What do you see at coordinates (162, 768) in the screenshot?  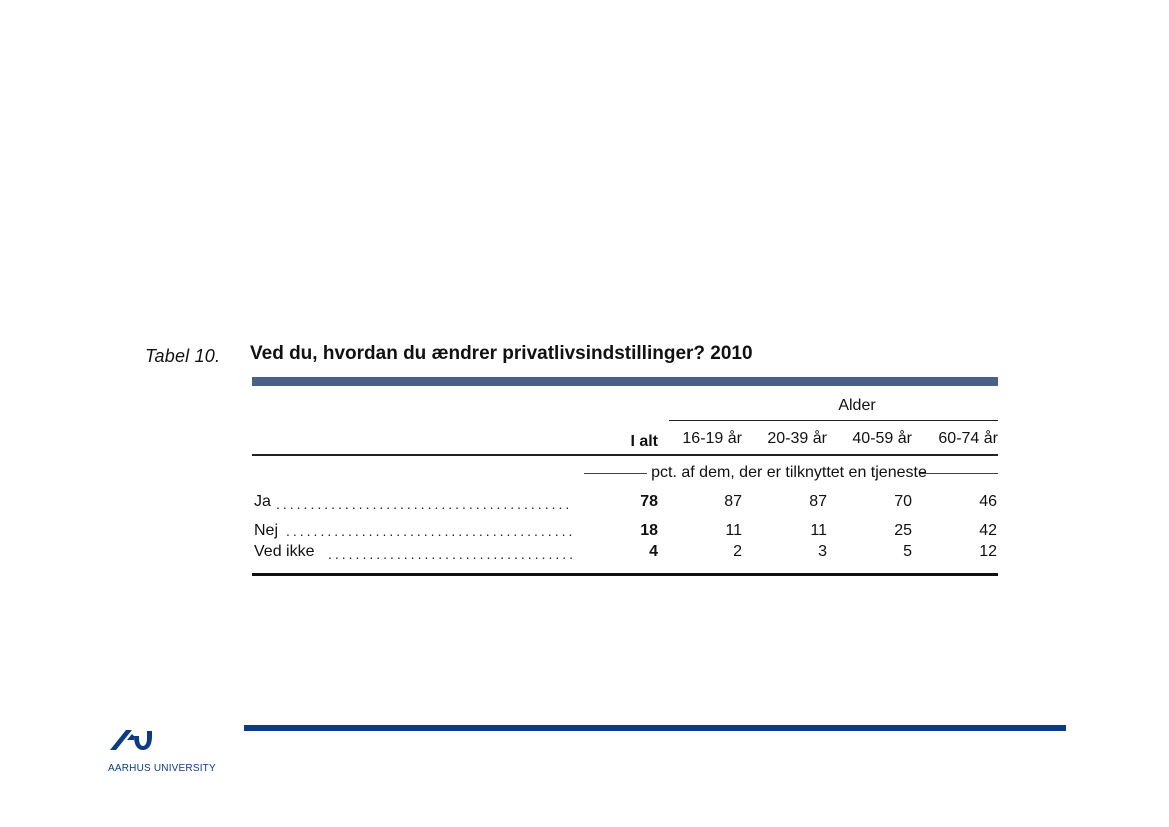 I see `logo-wordmark: AARHUS UNIVERSITY` at bounding box center [162, 768].